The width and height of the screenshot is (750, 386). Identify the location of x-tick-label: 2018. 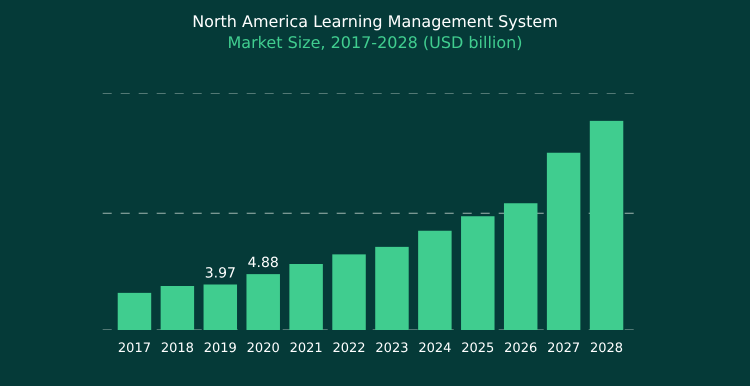
(177, 348).